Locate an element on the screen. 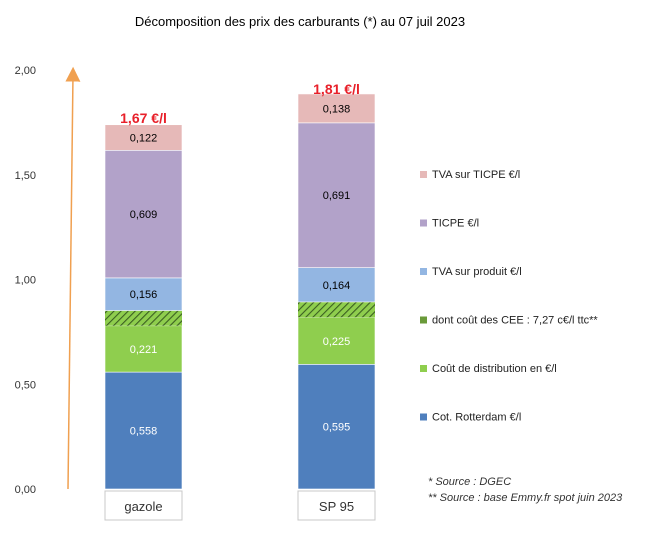 The image size is (651, 536). legend-entry: dont coût des CEE : 7,27 c€/l ttc** is located at coordinates (515, 321).